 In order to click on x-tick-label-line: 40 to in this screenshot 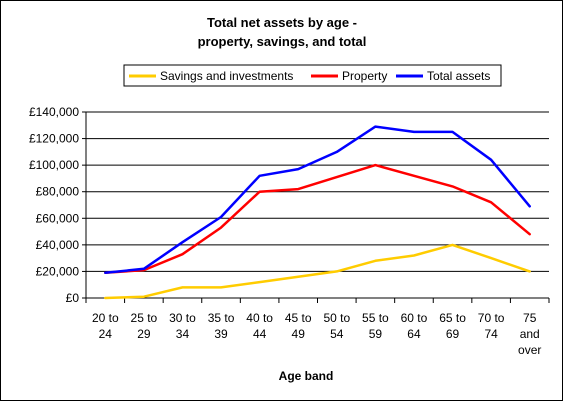, I will do `click(259, 318)`.